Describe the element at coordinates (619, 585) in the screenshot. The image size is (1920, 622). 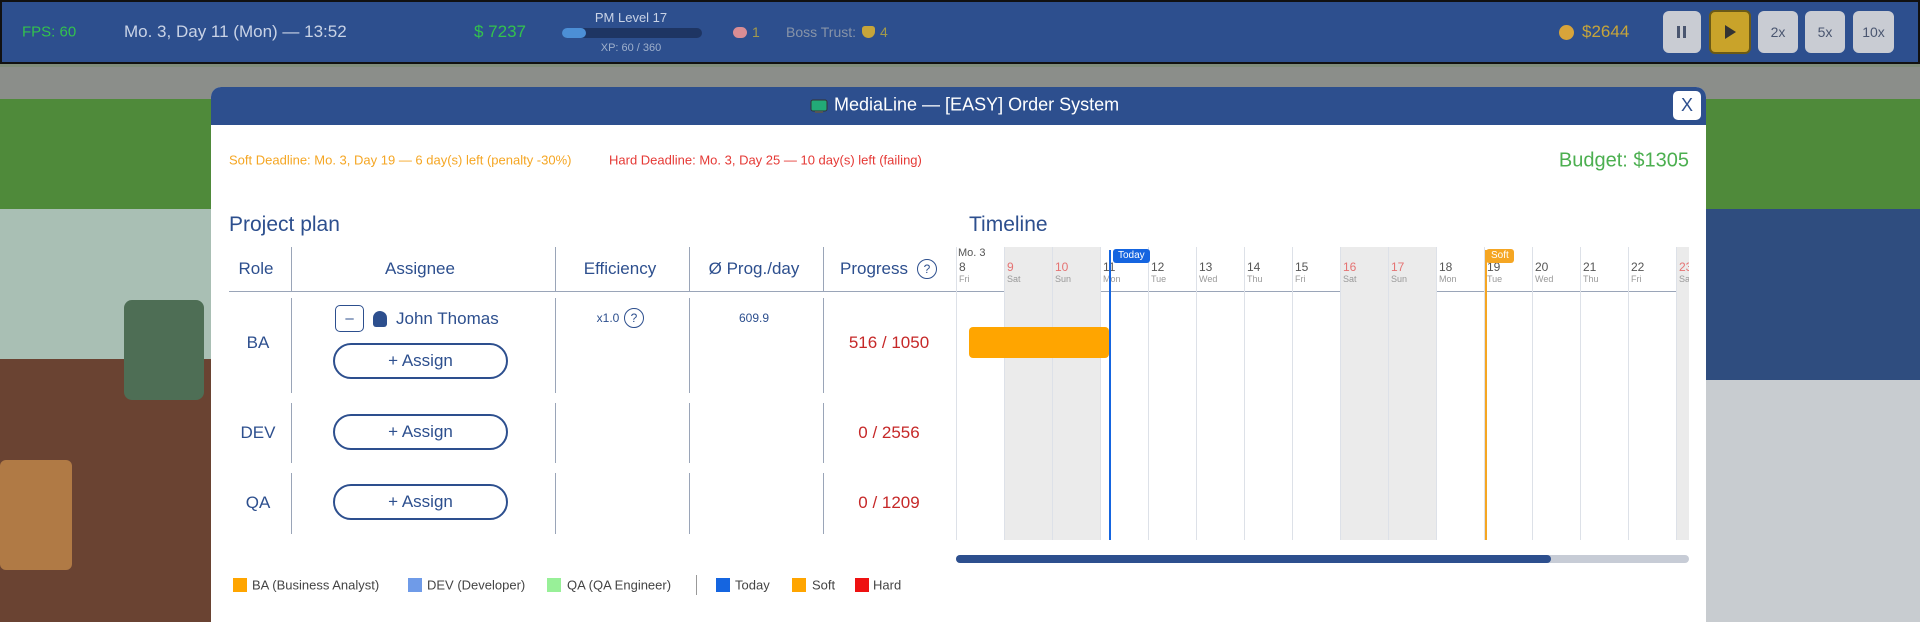
I see `legend-label: QA (QA Engineer)` at that location.